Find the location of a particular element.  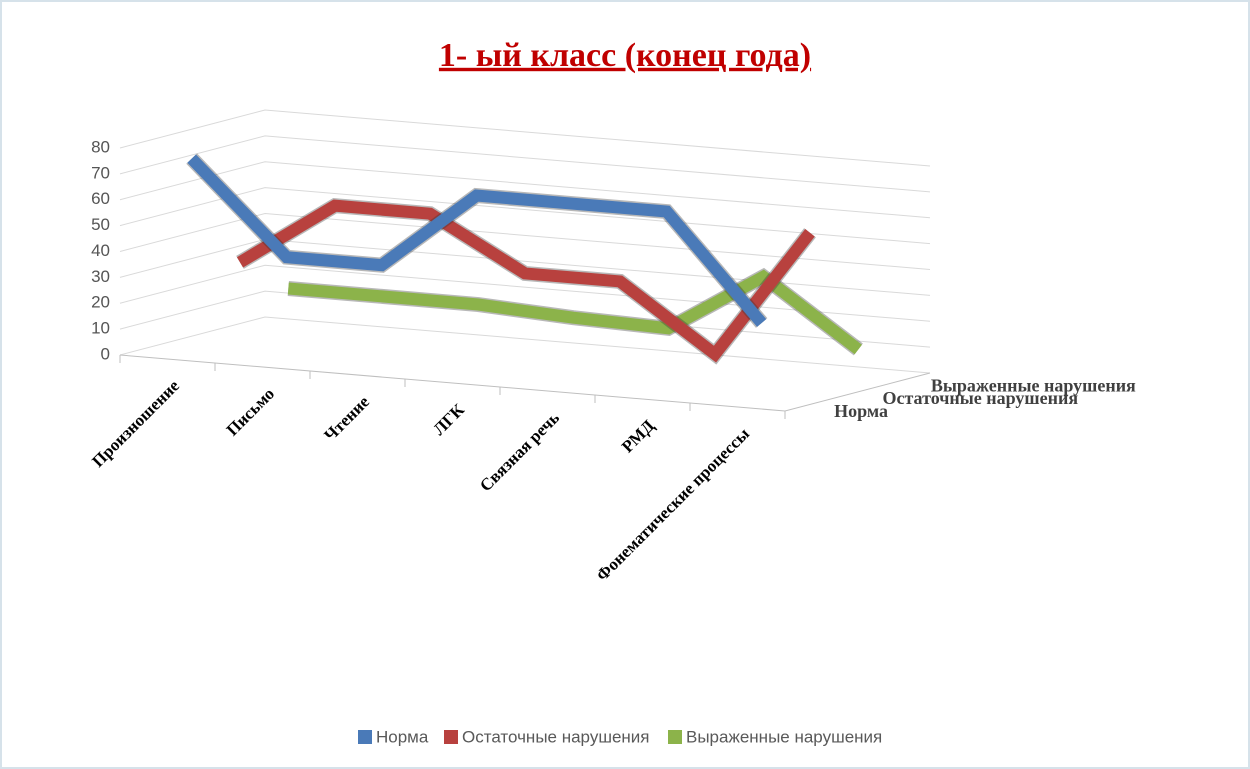

y-tick-label: 30 is located at coordinates (100, 276).